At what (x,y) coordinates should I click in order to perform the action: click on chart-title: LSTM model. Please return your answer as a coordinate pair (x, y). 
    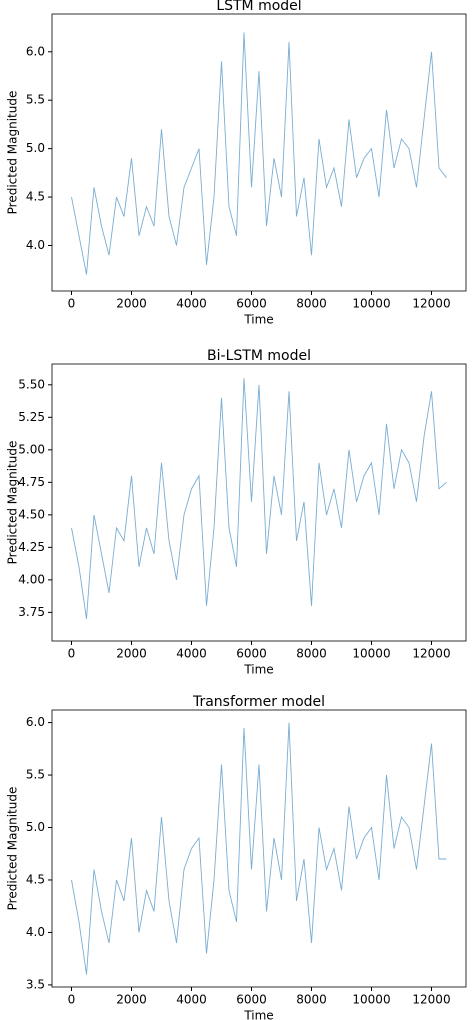
    Looking at the image, I should click on (258, 7).